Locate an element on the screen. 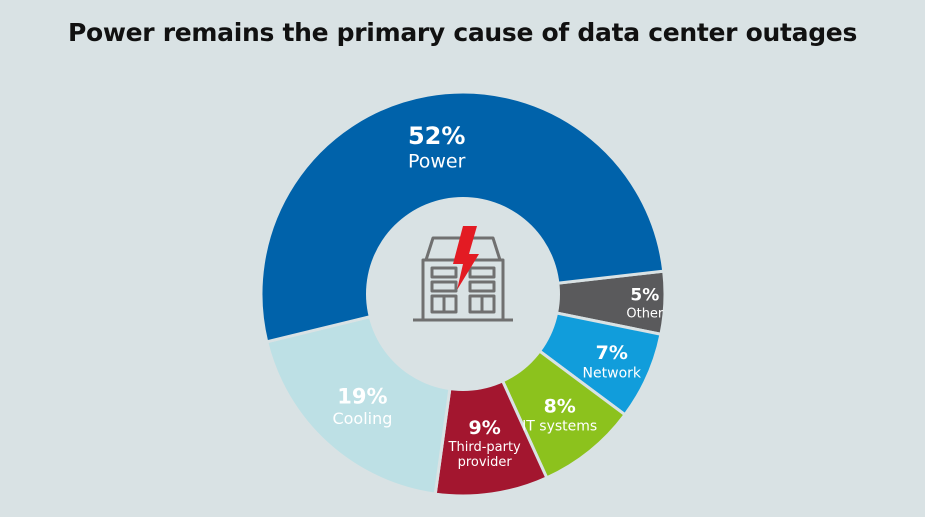 The height and width of the screenshot is (517, 925). slice-percent: 7% is located at coordinates (612, 353).